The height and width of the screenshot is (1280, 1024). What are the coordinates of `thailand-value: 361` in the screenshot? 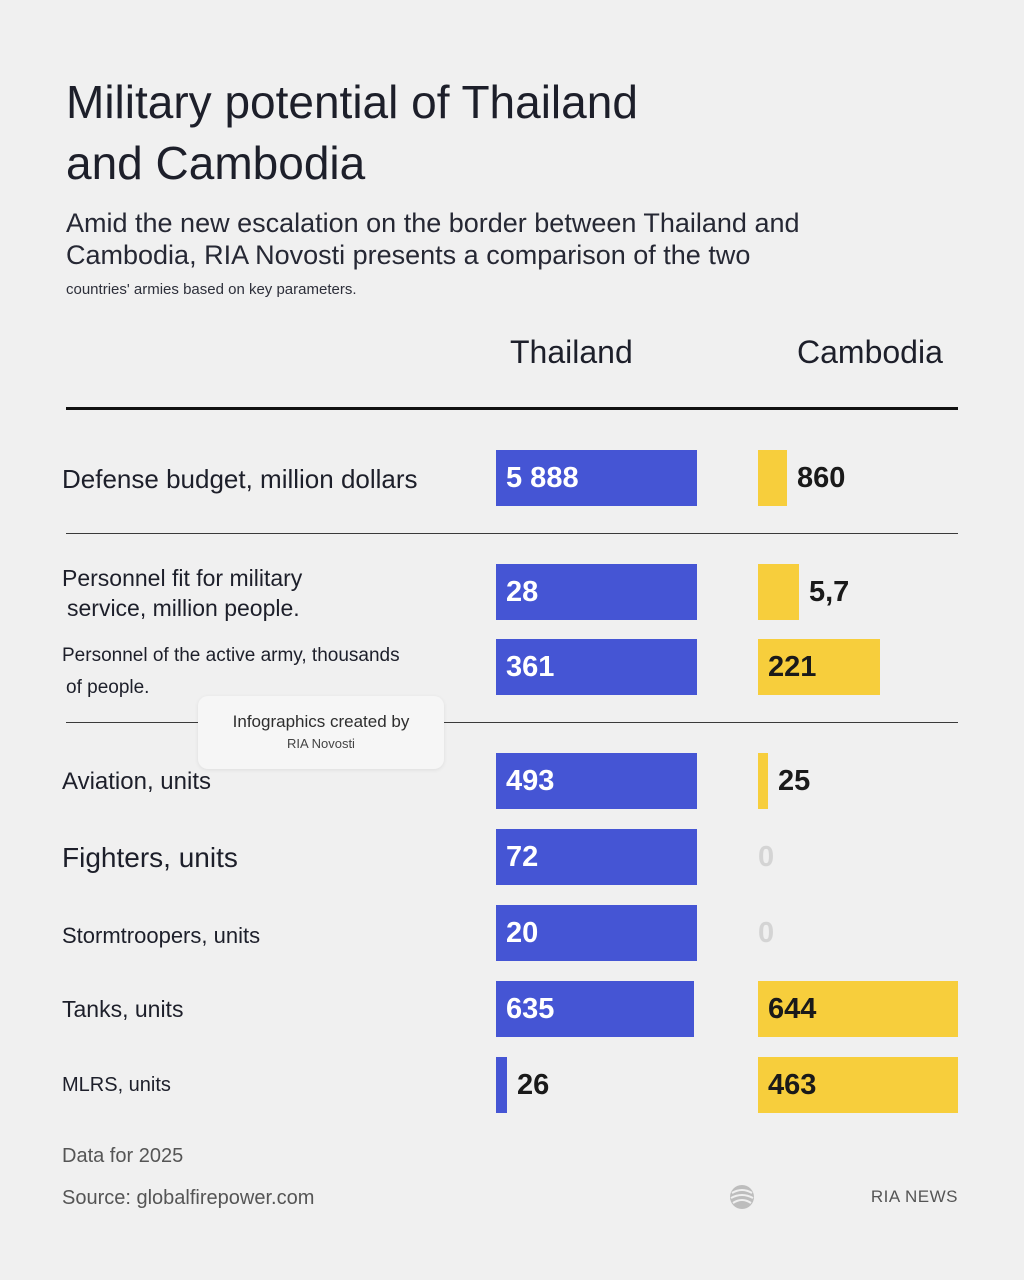 It's located at (530, 667).